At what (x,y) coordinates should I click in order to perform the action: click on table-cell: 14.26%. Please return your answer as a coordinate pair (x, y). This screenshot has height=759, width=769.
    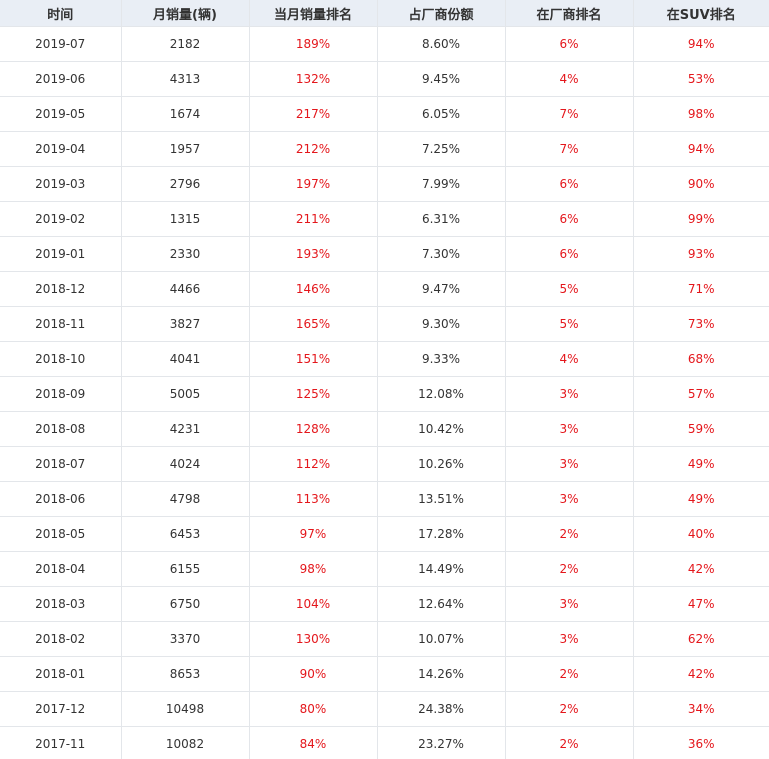
    Looking at the image, I should click on (441, 674).